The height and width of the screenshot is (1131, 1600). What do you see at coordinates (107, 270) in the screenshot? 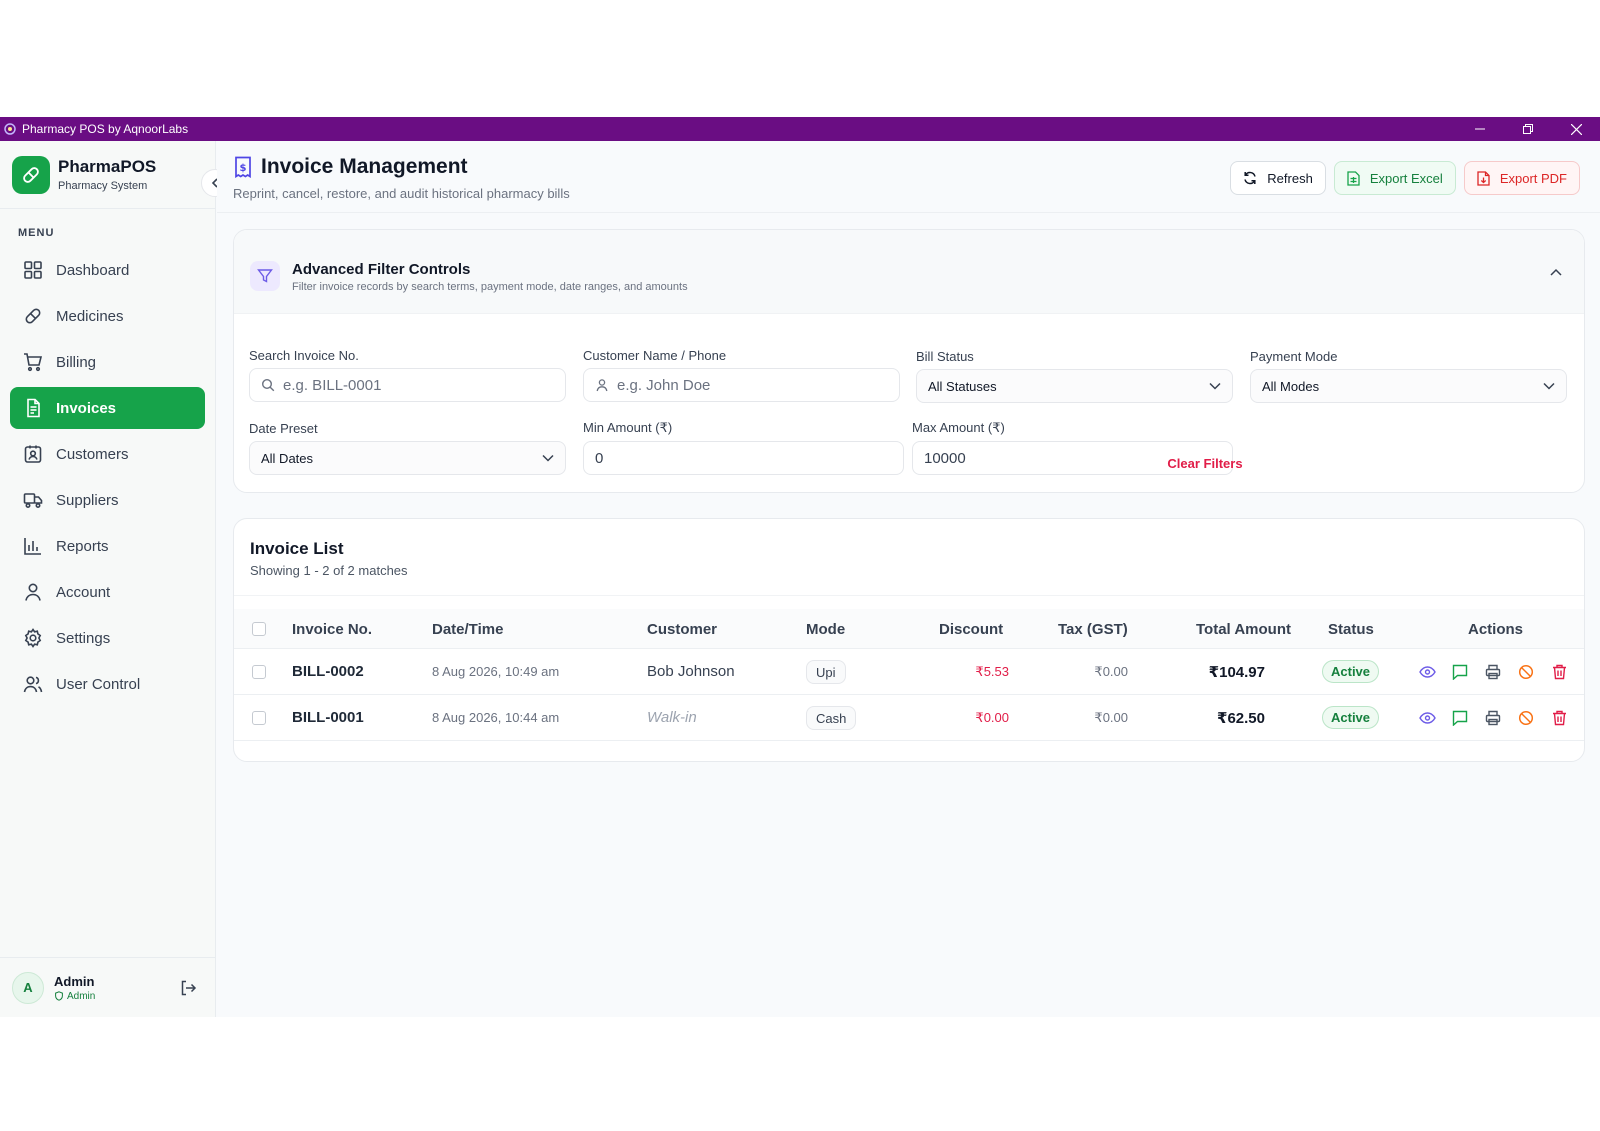
I see `sidebar-item-dashboard: Dashboard` at bounding box center [107, 270].